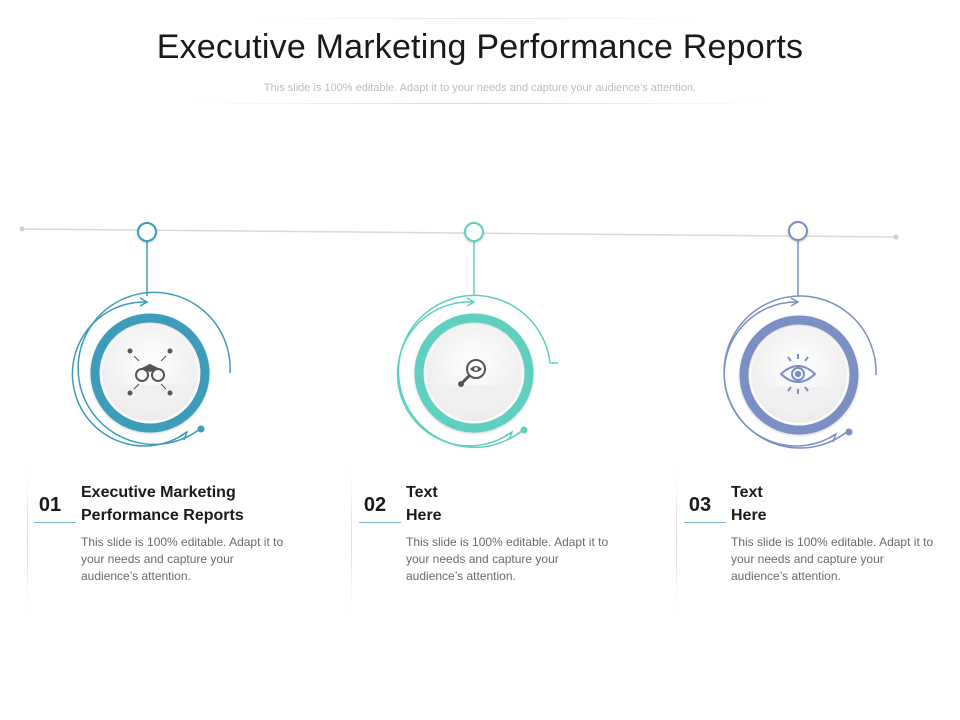  Describe the element at coordinates (896, 237) in the screenshot. I see `timeline-end-dot` at that location.